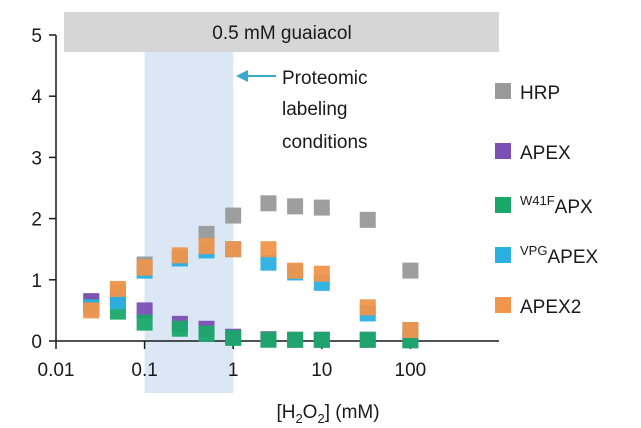  I want to click on banner-text: 0.5 mM guaiacol, so click(281, 33).